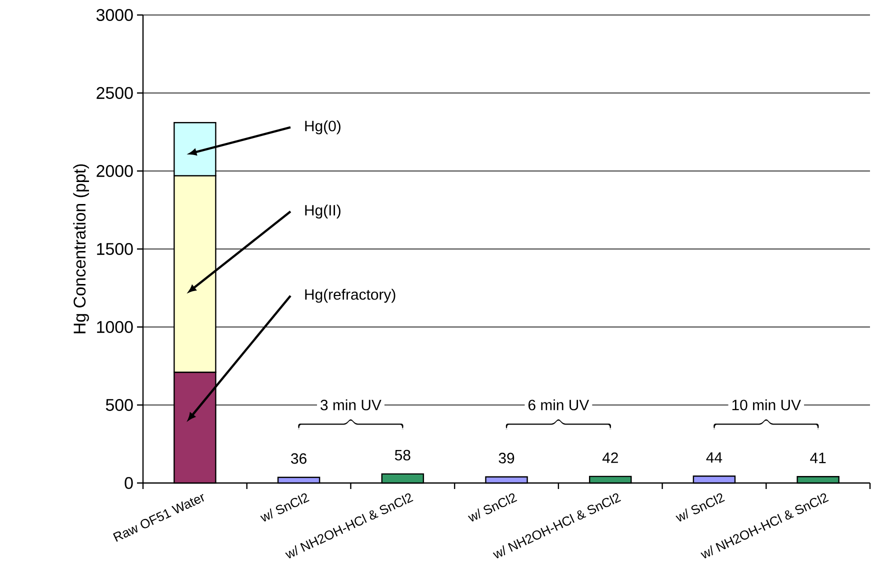  Describe the element at coordinates (115, 326) in the screenshot. I see `y-tick-label: 1000` at that location.